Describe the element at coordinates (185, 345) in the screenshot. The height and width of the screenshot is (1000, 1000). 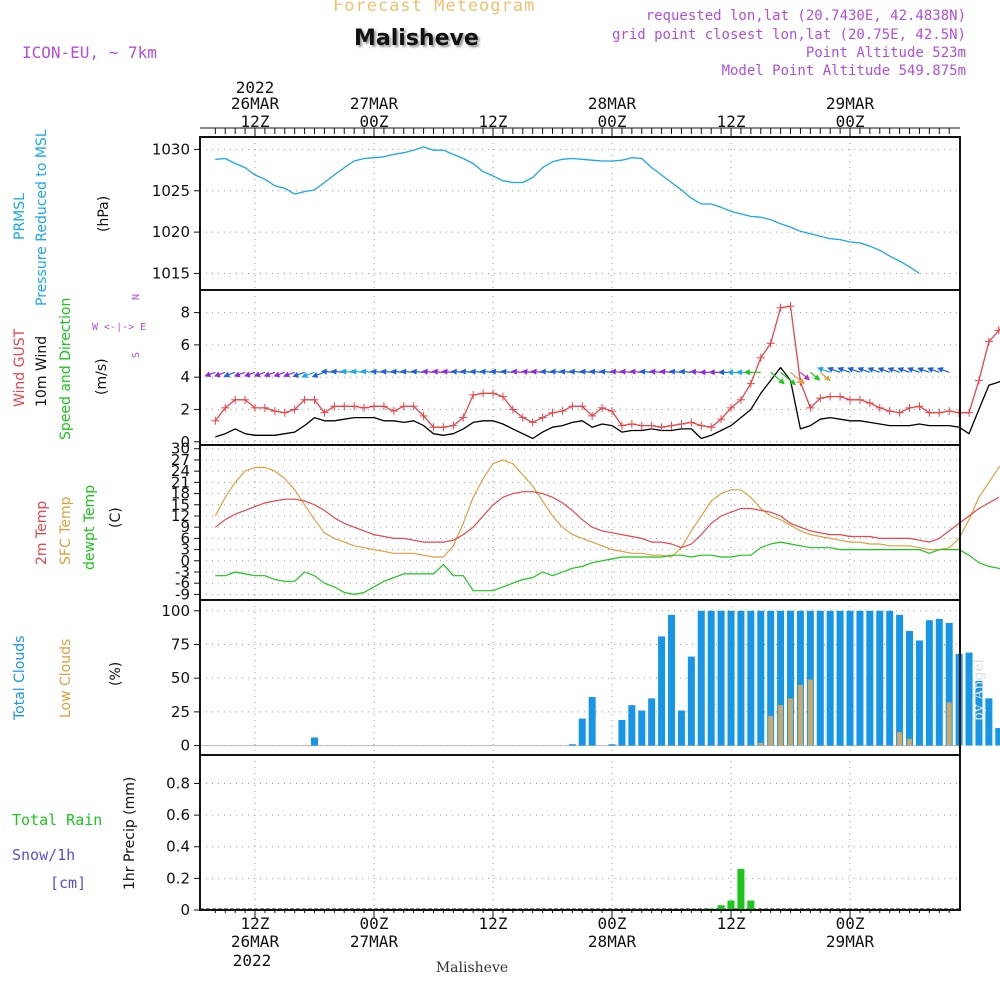
I see `wind-ytick-label: 6` at that location.